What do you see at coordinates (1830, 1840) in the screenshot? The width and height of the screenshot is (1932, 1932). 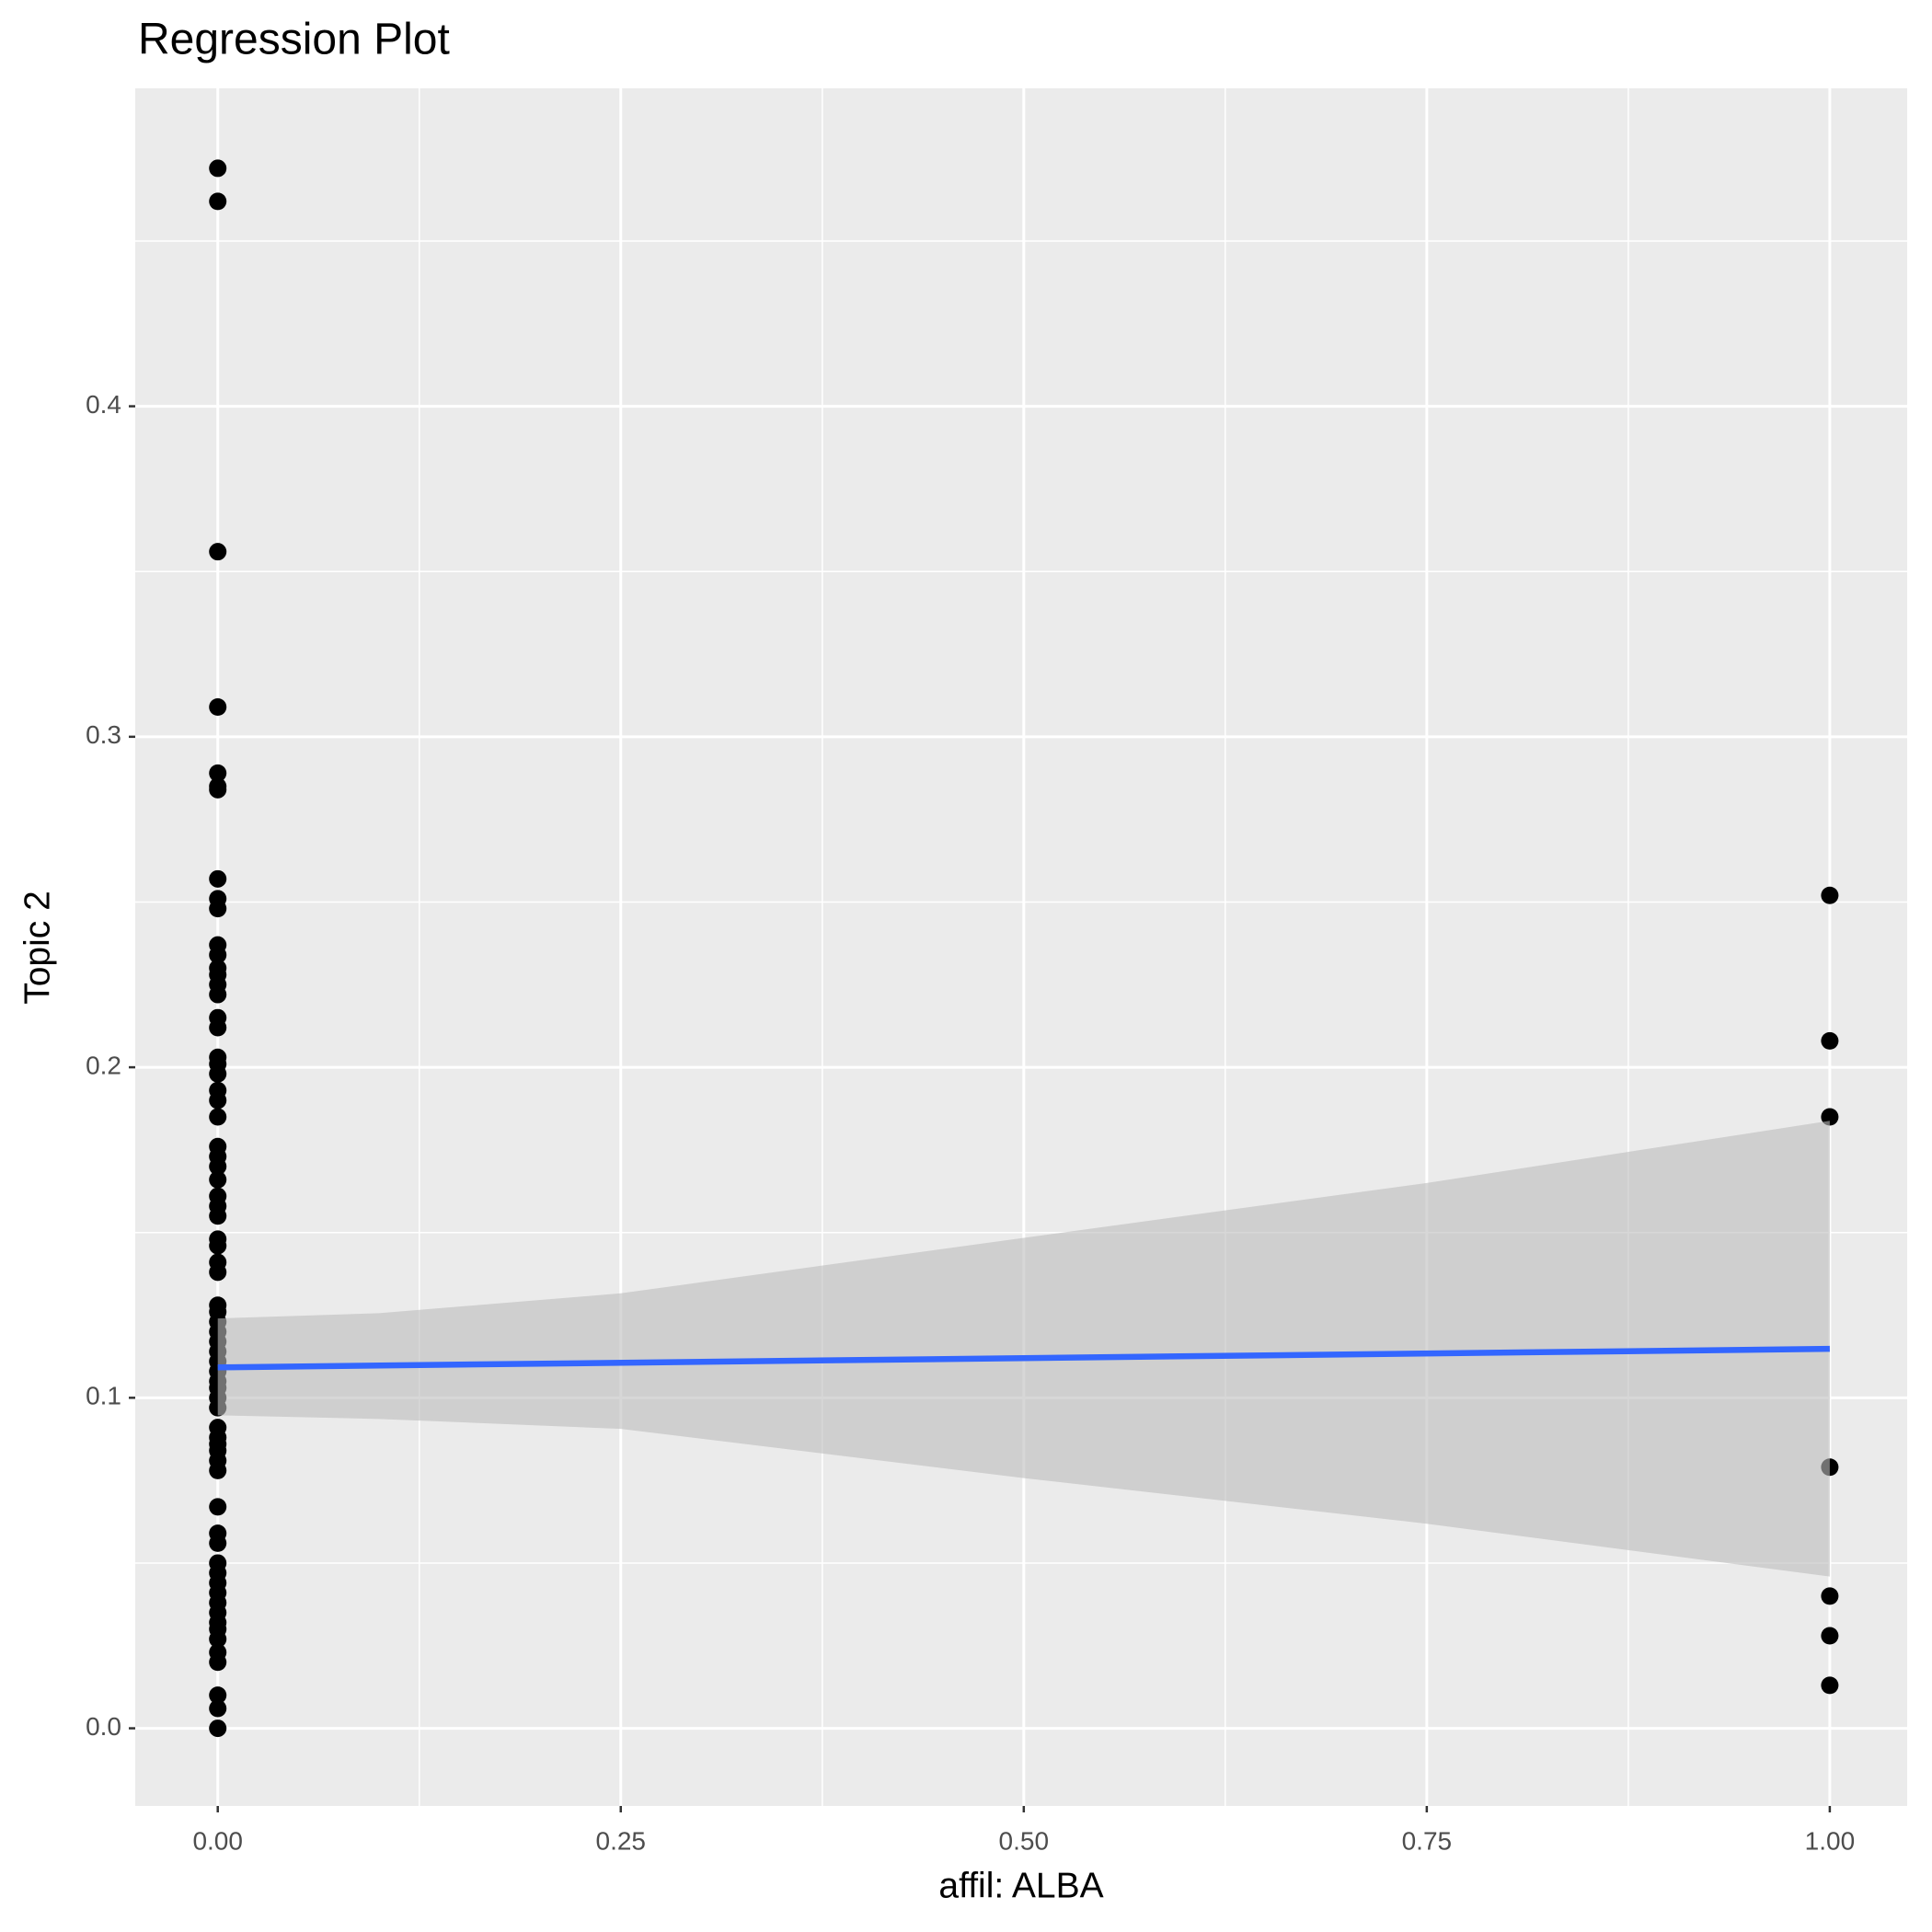 I see `x-tick-label: 1.00` at bounding box center [1830, 1840].